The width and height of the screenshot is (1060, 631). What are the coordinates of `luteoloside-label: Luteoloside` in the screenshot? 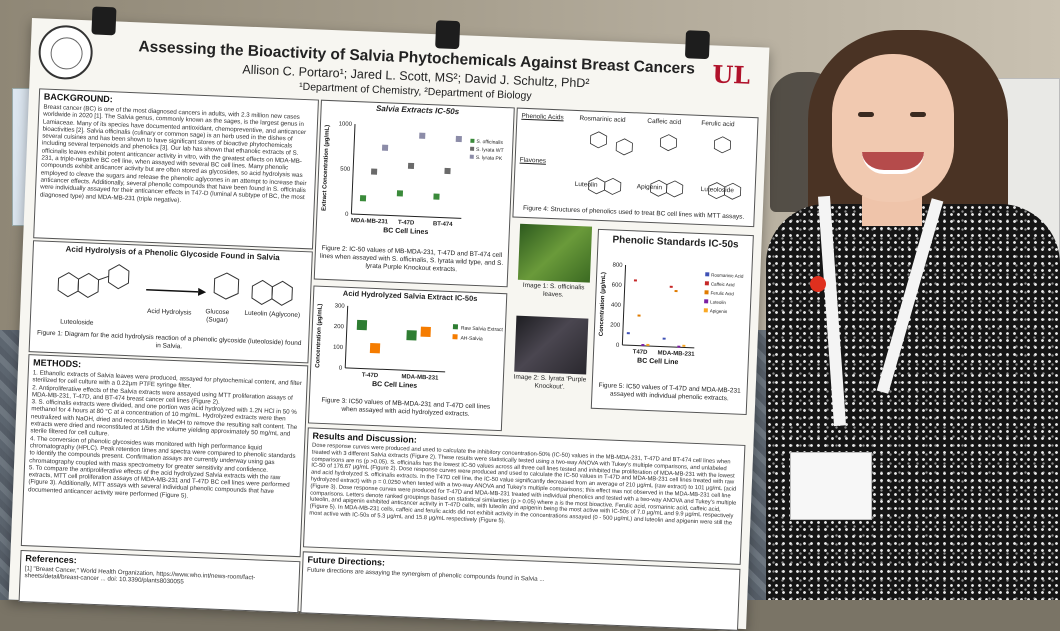 It's located at (717, 190).